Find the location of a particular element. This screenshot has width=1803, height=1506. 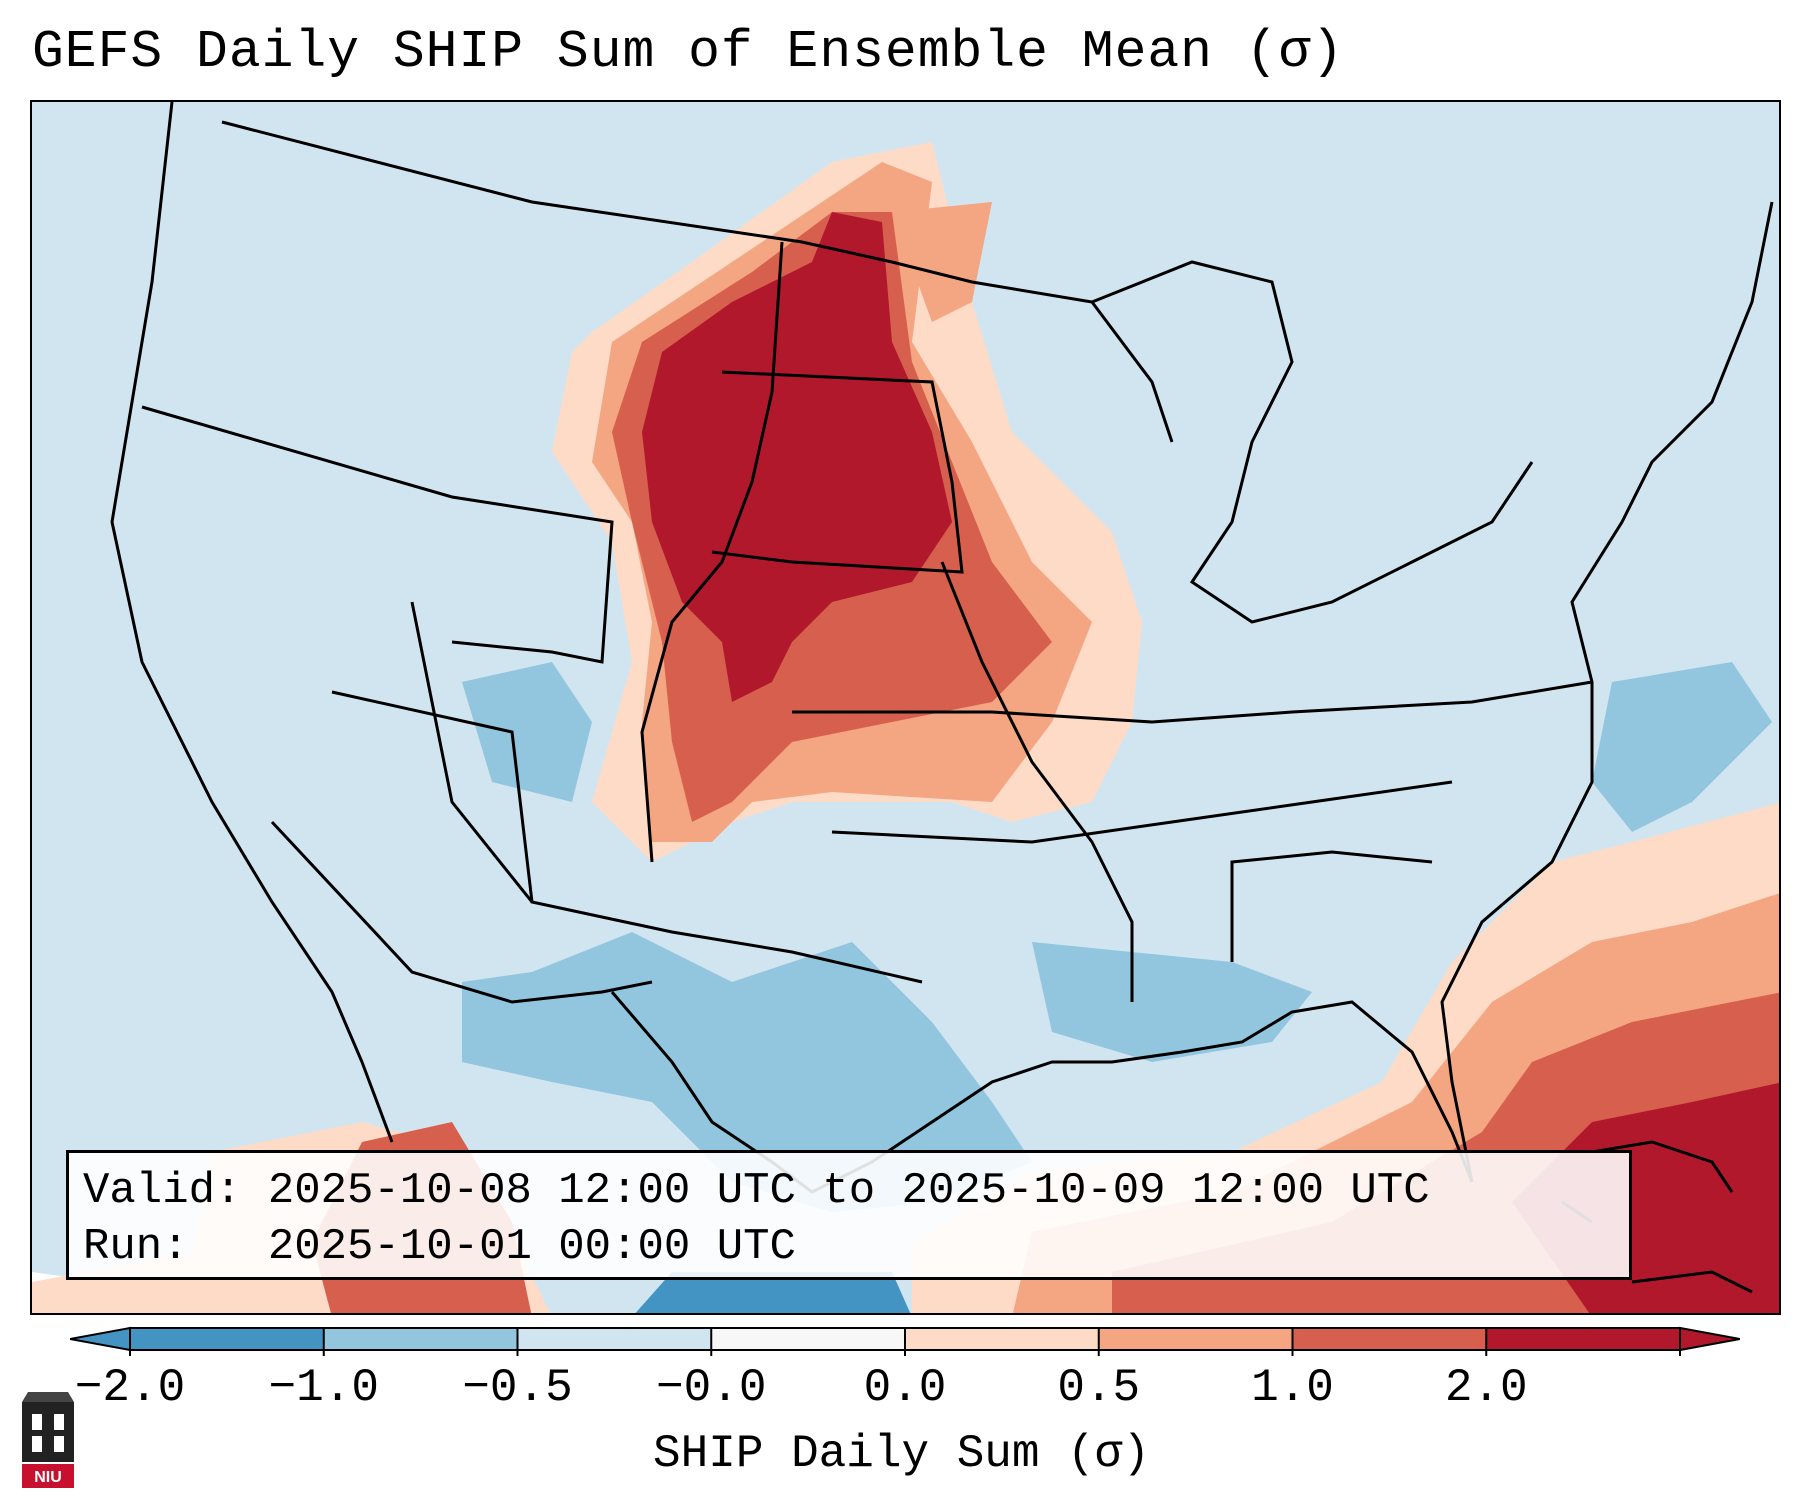

logo-banner is located at coordinates (48, 1476).